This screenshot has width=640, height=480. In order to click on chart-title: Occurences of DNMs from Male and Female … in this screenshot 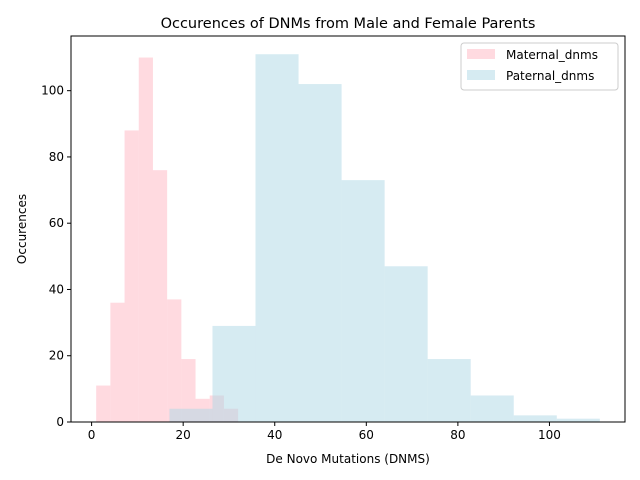, I will do `click(348, 24)`.